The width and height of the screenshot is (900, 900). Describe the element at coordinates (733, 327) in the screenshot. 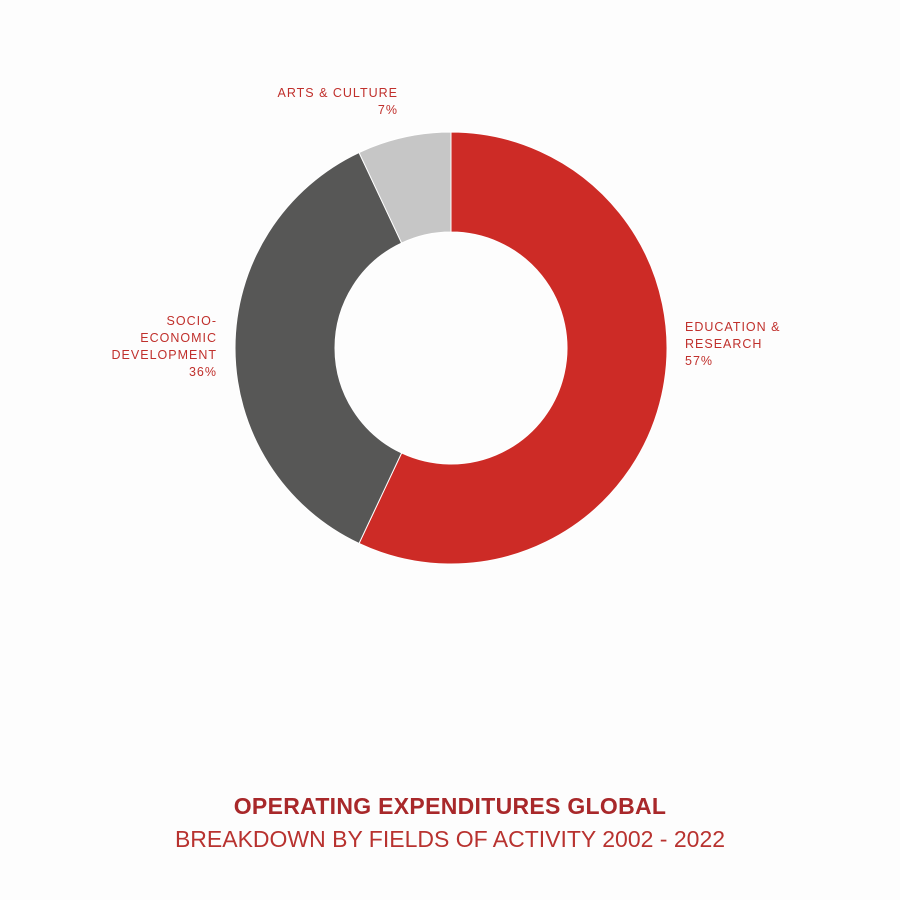

I see `label-line: EDUCATION &` at that location.